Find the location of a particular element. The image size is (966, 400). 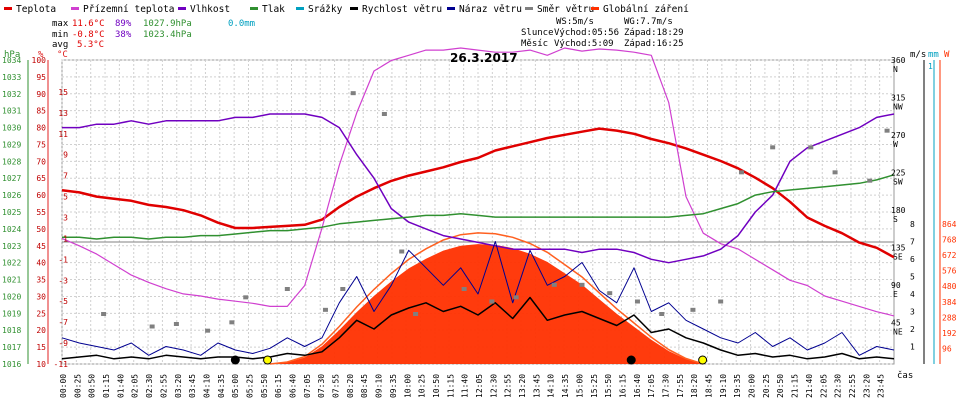

celsius-tick: 11 is located at coordinates (63, 134).